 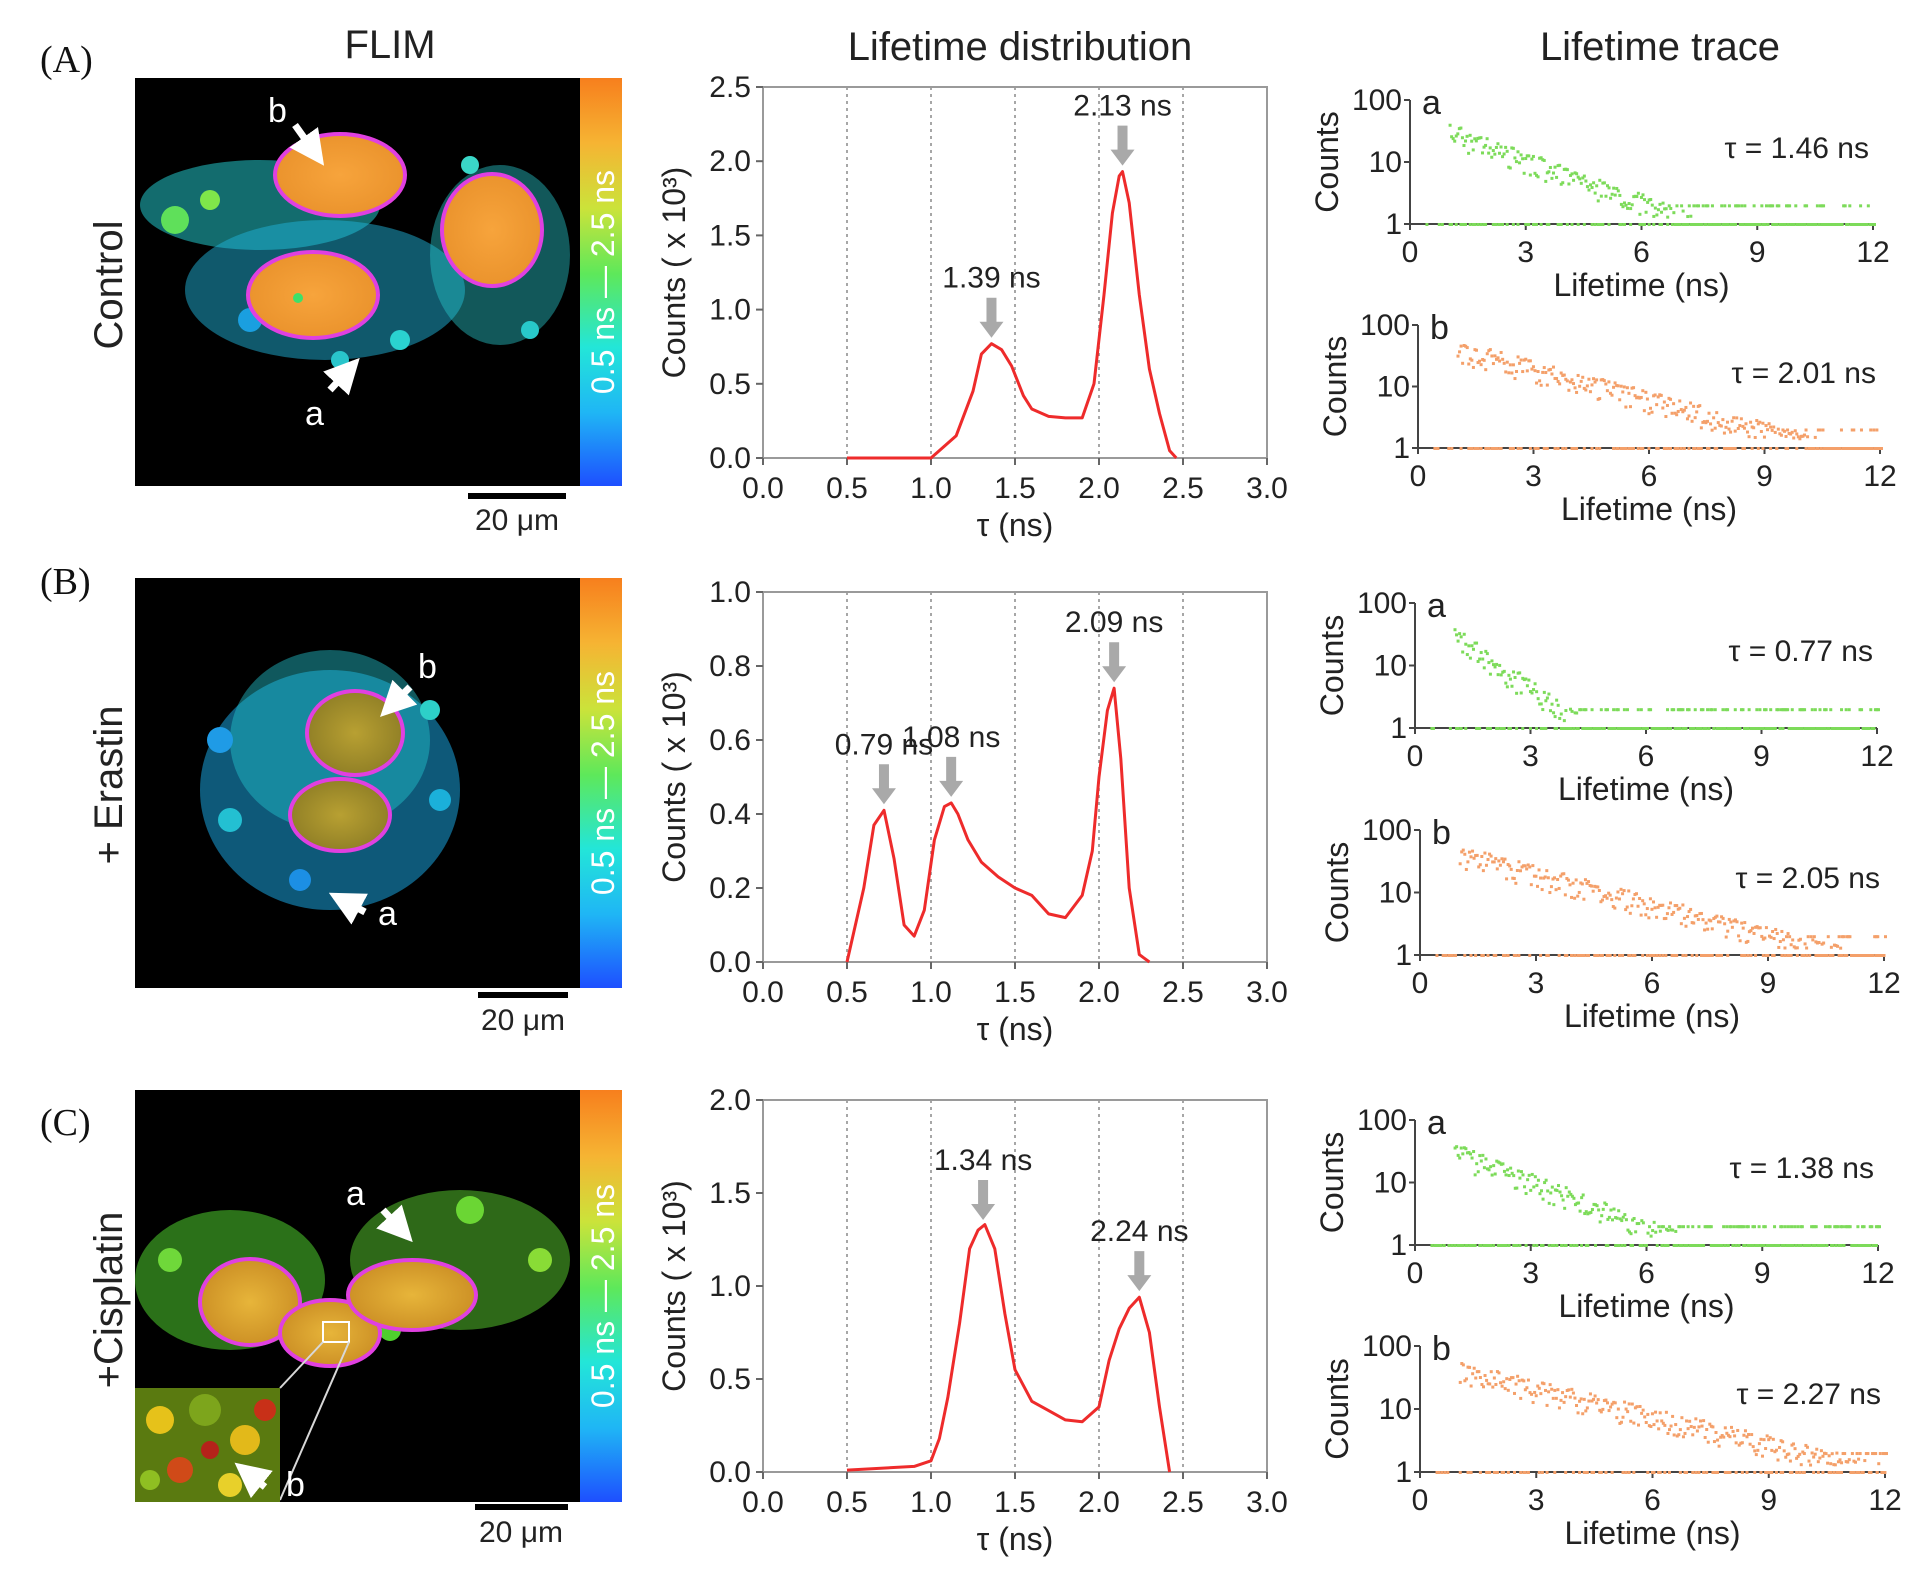 What do you see at coordinates (603, 783) in the screenshot?
I see `colorbar-label: 0.5 ns — 2.5 ns` at bounding box center [603, 783].